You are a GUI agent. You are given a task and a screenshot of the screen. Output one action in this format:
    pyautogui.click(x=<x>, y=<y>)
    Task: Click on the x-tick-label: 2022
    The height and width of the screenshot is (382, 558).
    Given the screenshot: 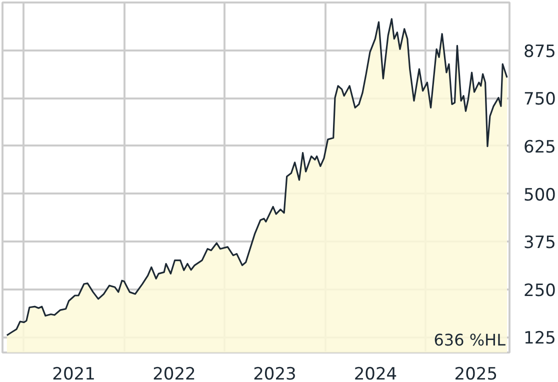 What is the action you would take?
    pyautogui.click(x=174, y=373)
    